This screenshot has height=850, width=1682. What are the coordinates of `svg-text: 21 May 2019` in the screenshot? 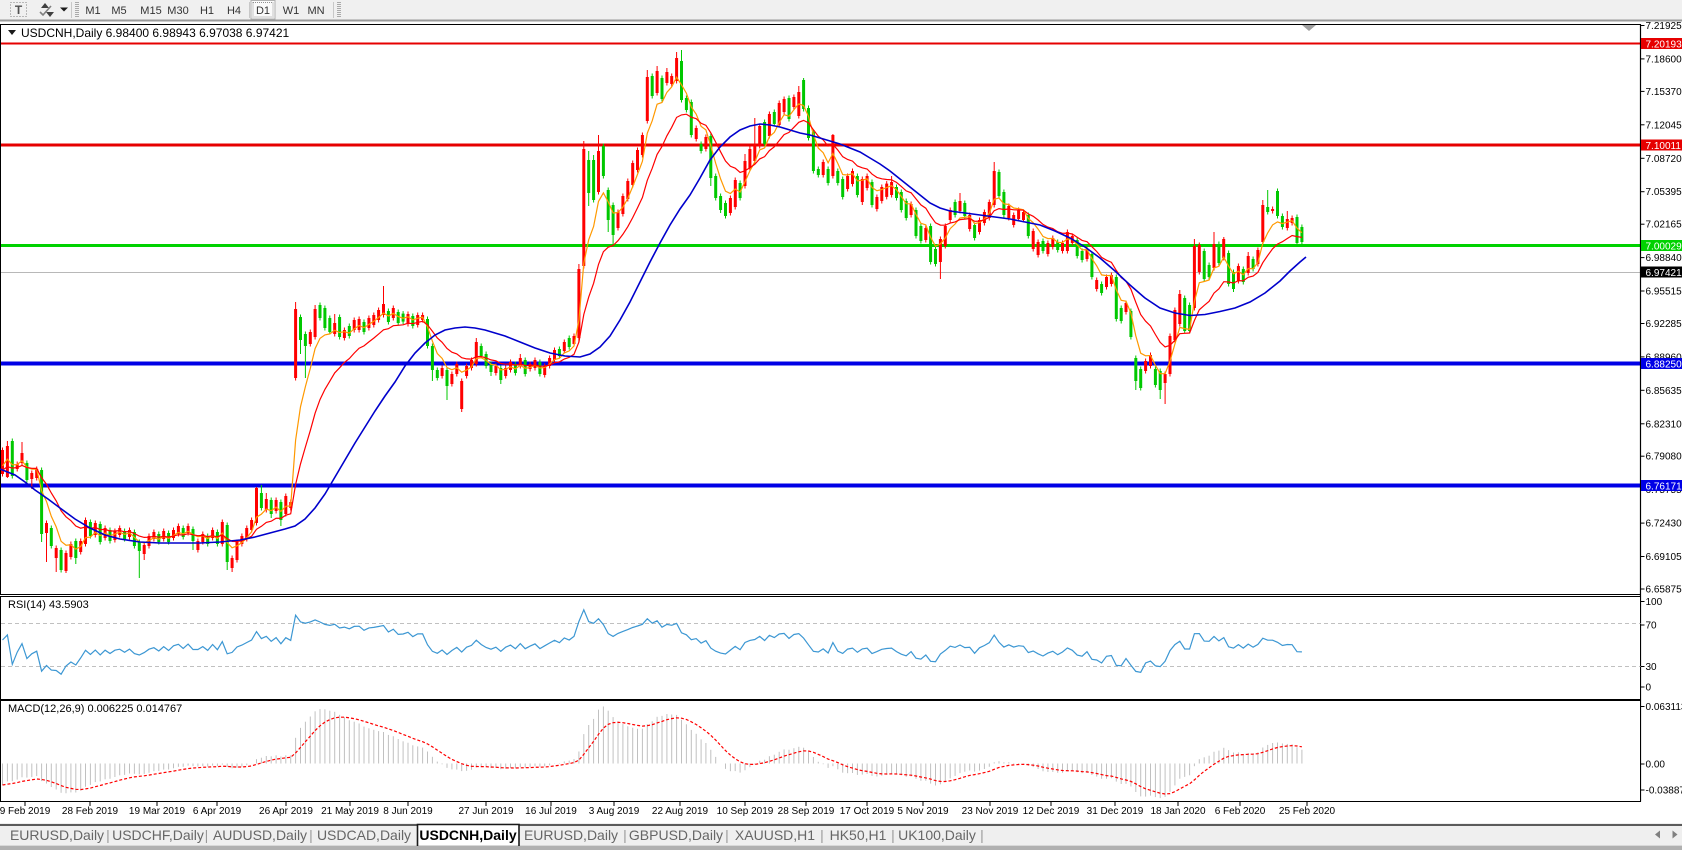 It's located at (350, 811).